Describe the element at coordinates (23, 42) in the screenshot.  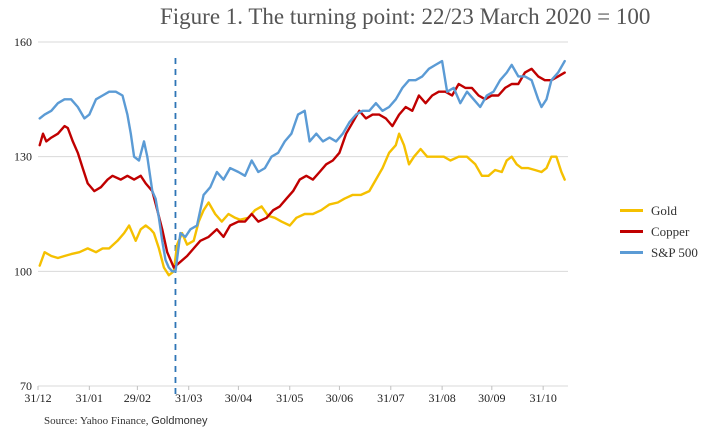
I see `y-tick-label-160: 160` at that location.